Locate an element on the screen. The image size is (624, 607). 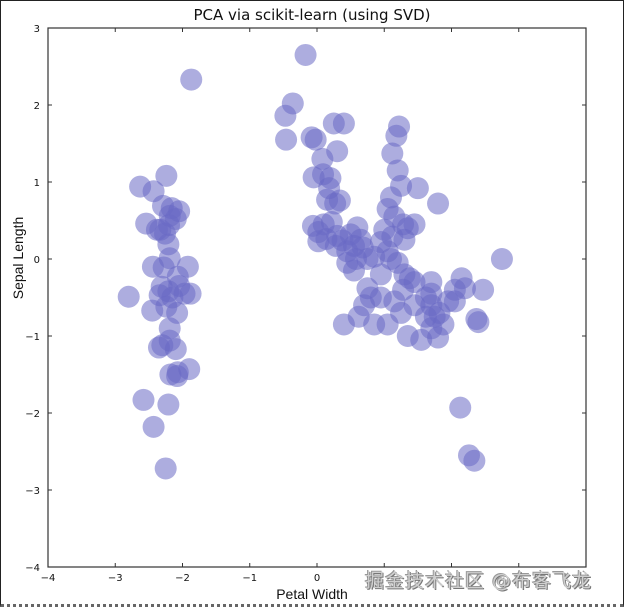
x-tick-label: −2 is located at coordinates (182, 578).